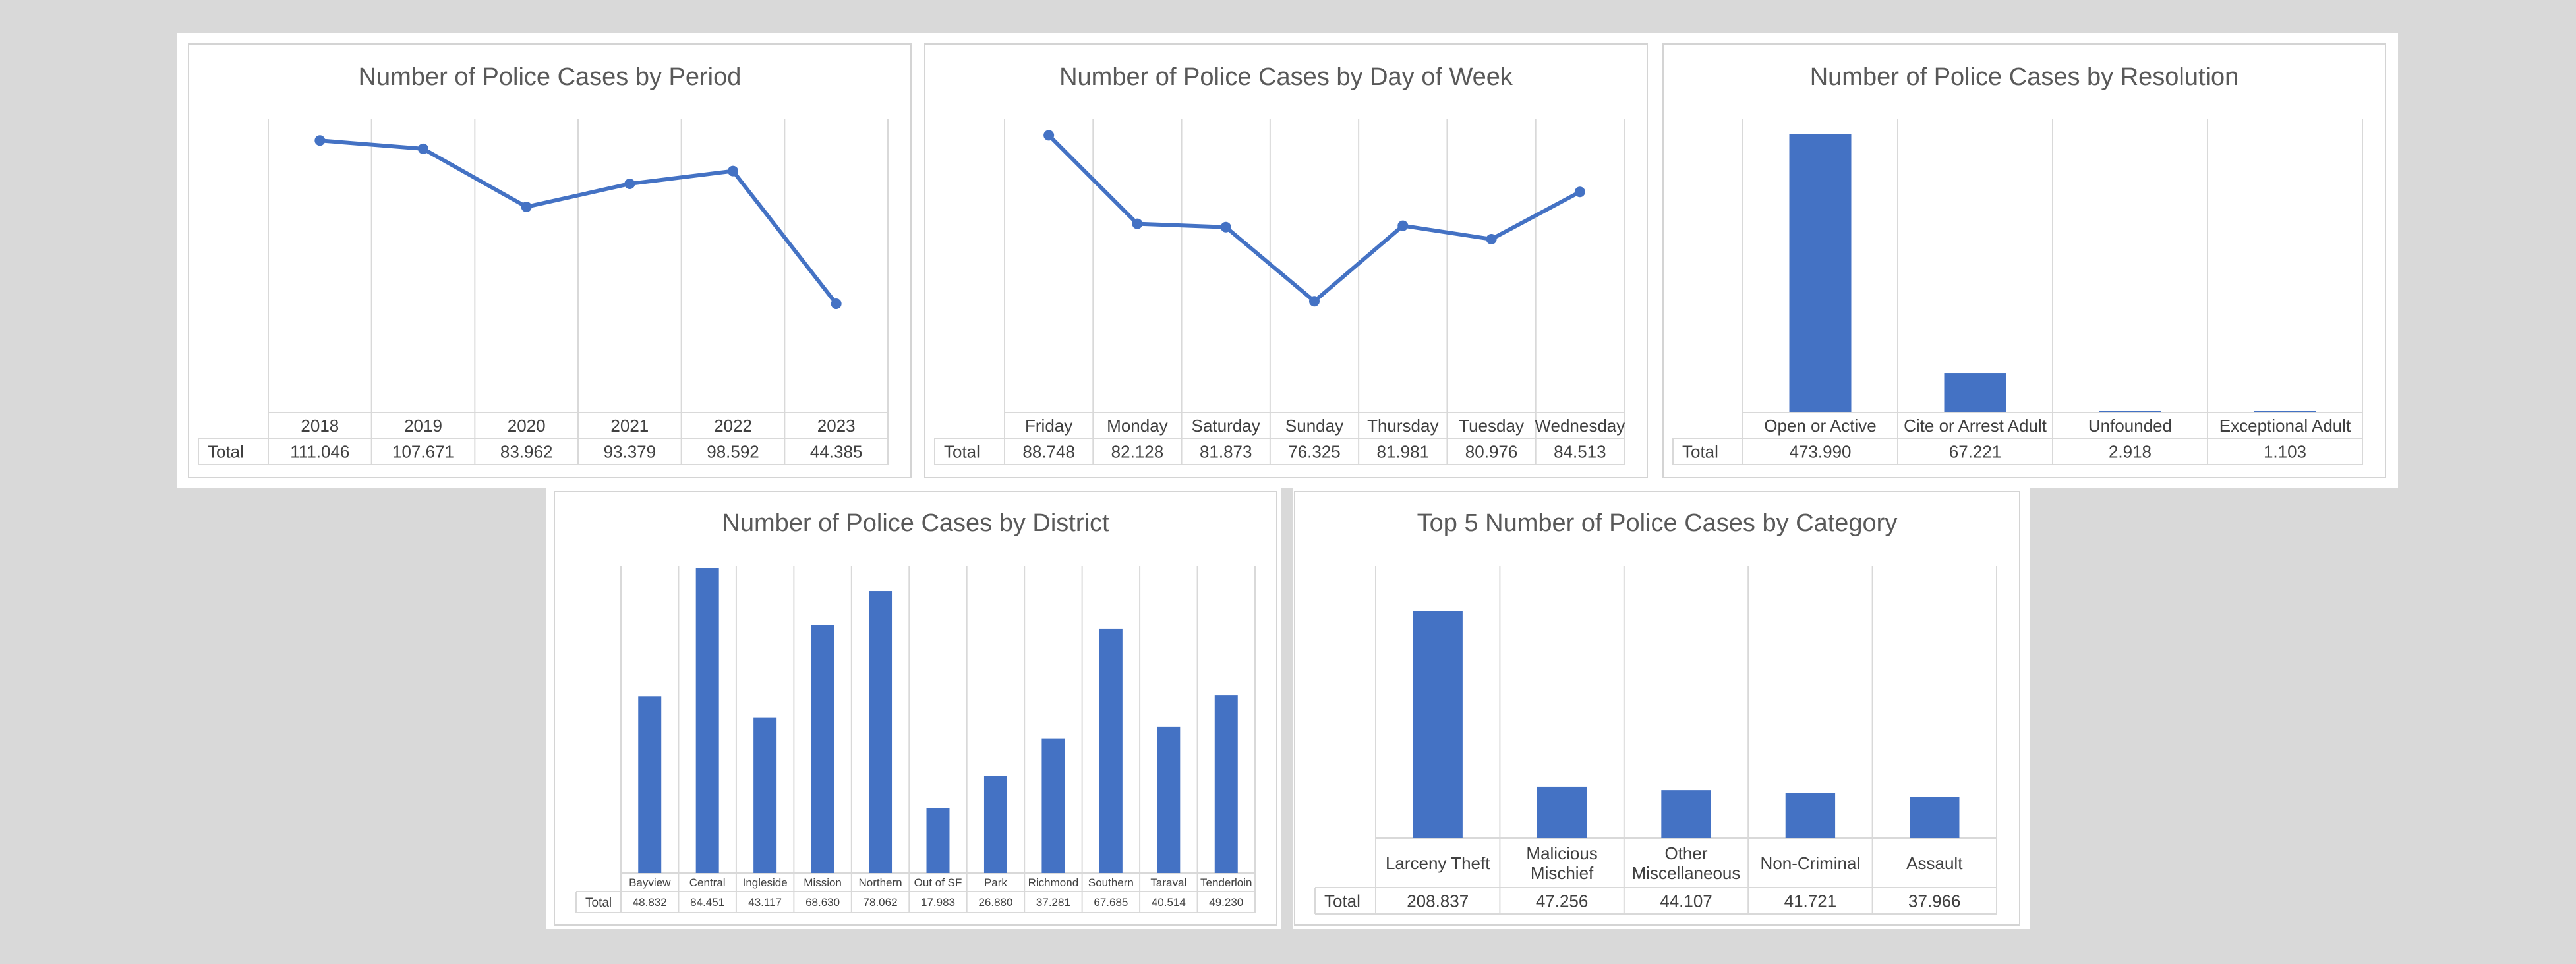 The width and height of the screenshot is (2576, 964). I want to click on category-label: Monday, so click(1138, 426).